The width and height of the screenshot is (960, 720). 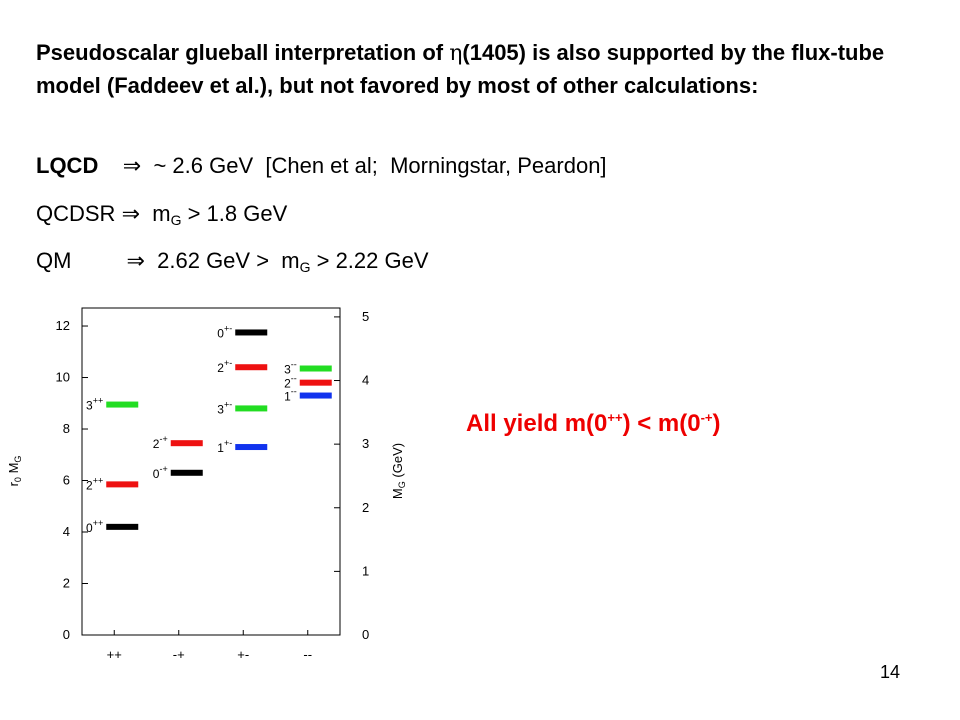 I want to click on qcdsr-value-post: > 1.8 GeV, so click(x=234, y=213).